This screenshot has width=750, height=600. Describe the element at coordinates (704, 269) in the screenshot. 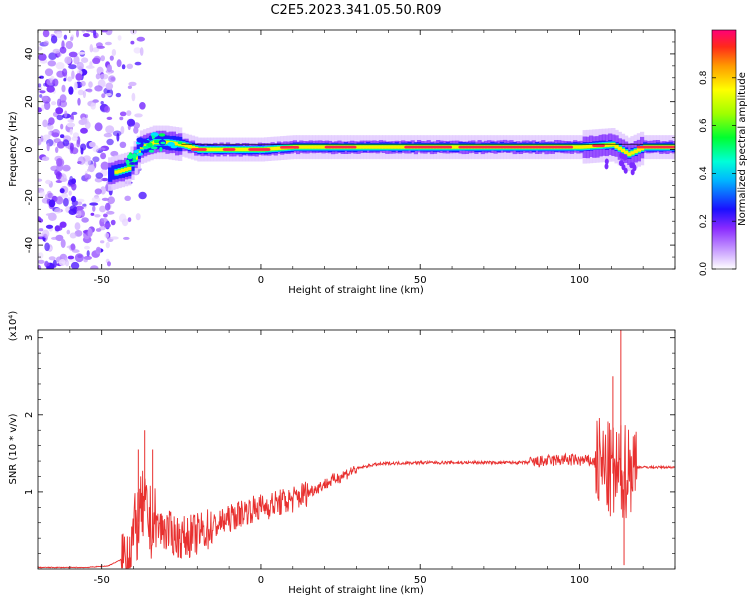

I see `colorbar-tick-label: 0.0` at that location.